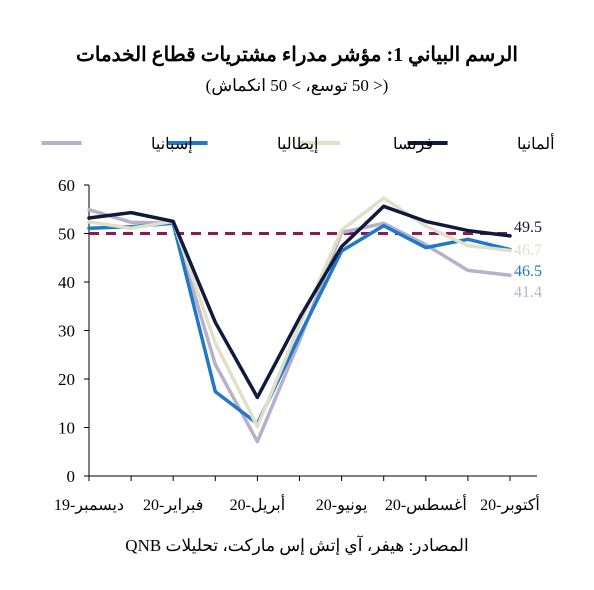 The image size is (594, 590). I want to click on end-value-label: 41.4, so click(528, 292).